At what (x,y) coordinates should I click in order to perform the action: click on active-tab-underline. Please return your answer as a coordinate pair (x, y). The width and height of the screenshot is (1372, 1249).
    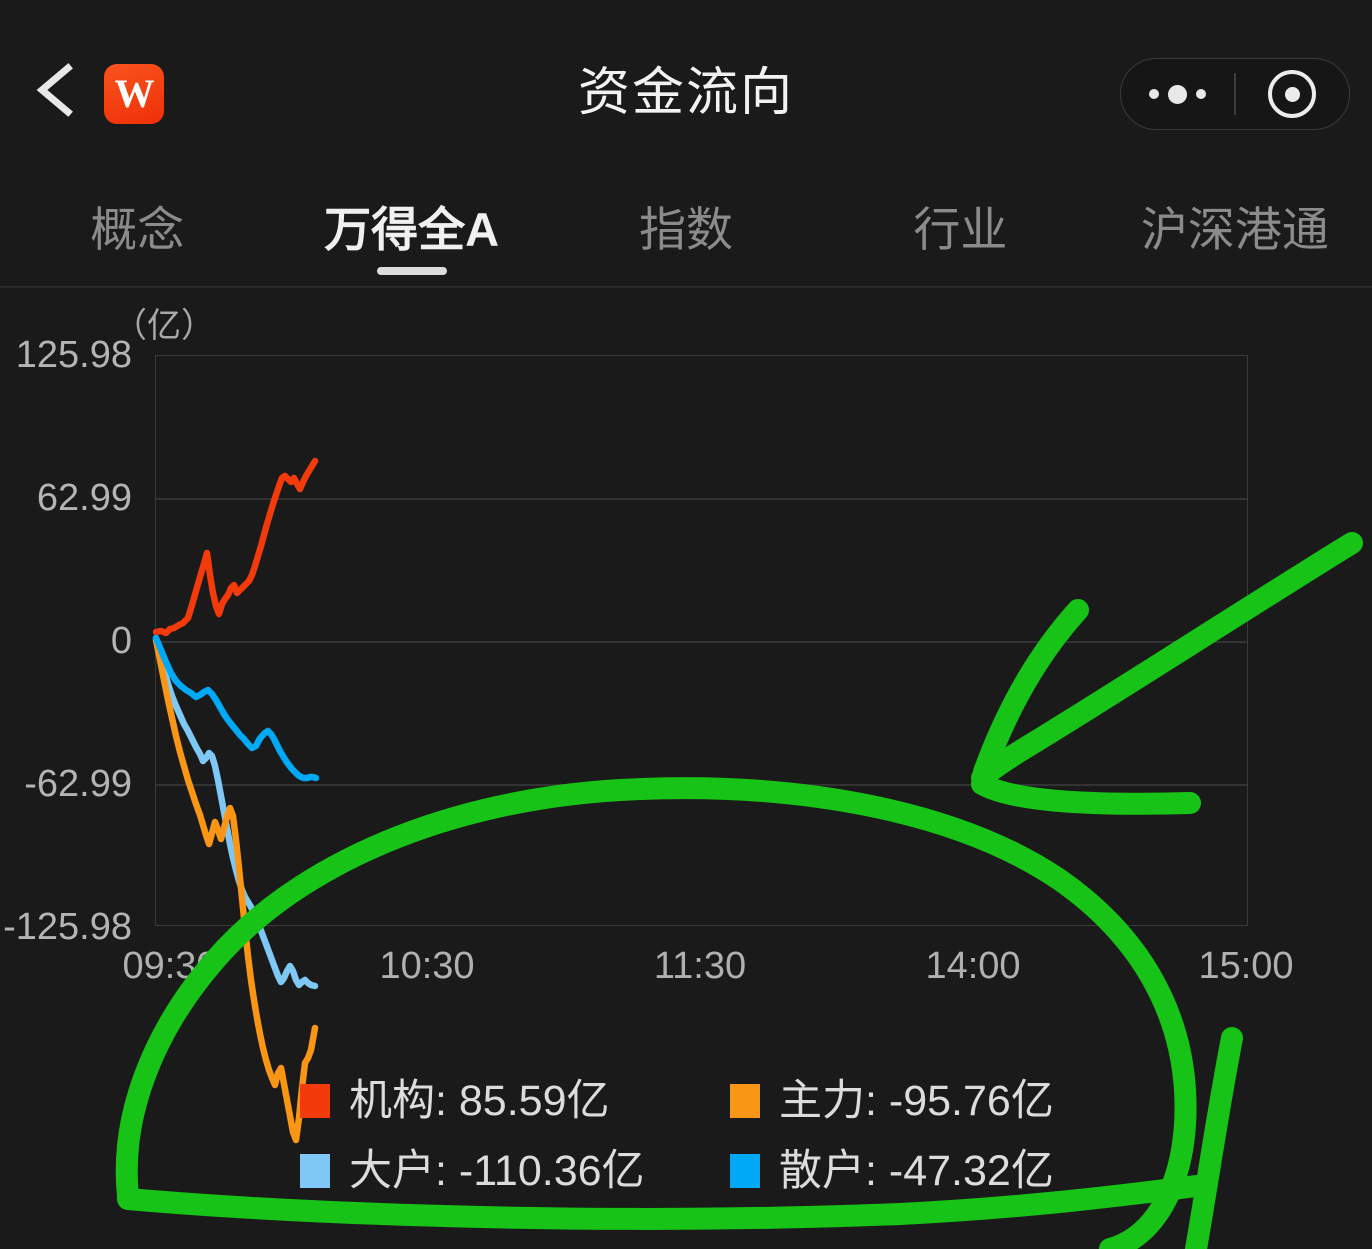
    Looking at the image, I should click on (411, 271).